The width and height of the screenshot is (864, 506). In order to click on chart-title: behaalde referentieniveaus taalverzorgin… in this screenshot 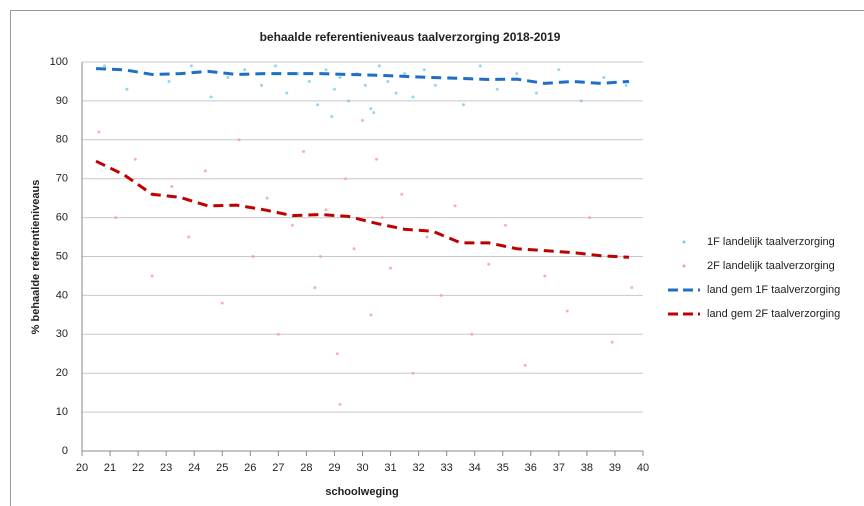, I will do `click(410, 37)`.